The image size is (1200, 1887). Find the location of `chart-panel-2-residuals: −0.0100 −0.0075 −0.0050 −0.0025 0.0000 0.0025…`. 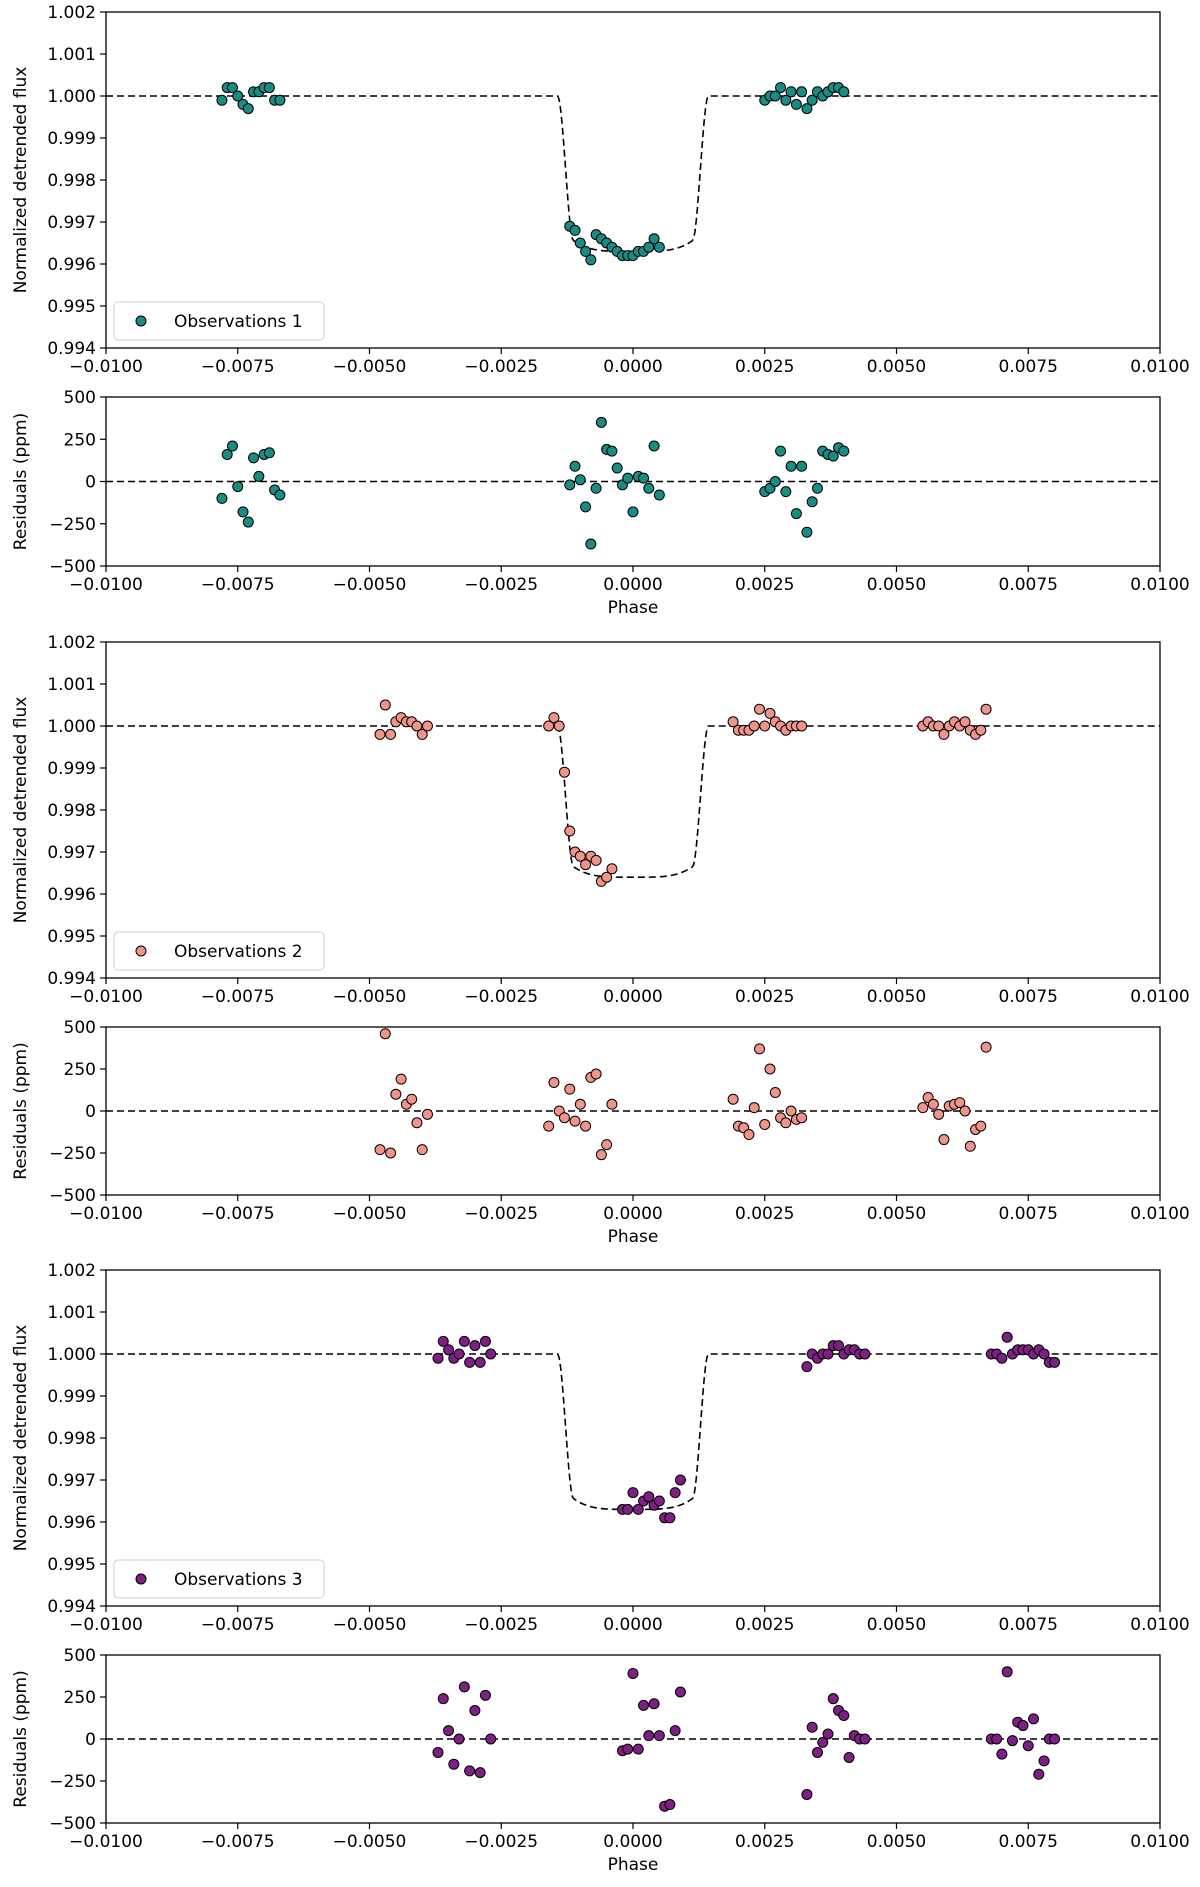

chart-panel-2-residuals: −0.0100 −0.0075 −0.0050 −0.0025 0.0000 0.0025… is located at coordinates (600, 503).